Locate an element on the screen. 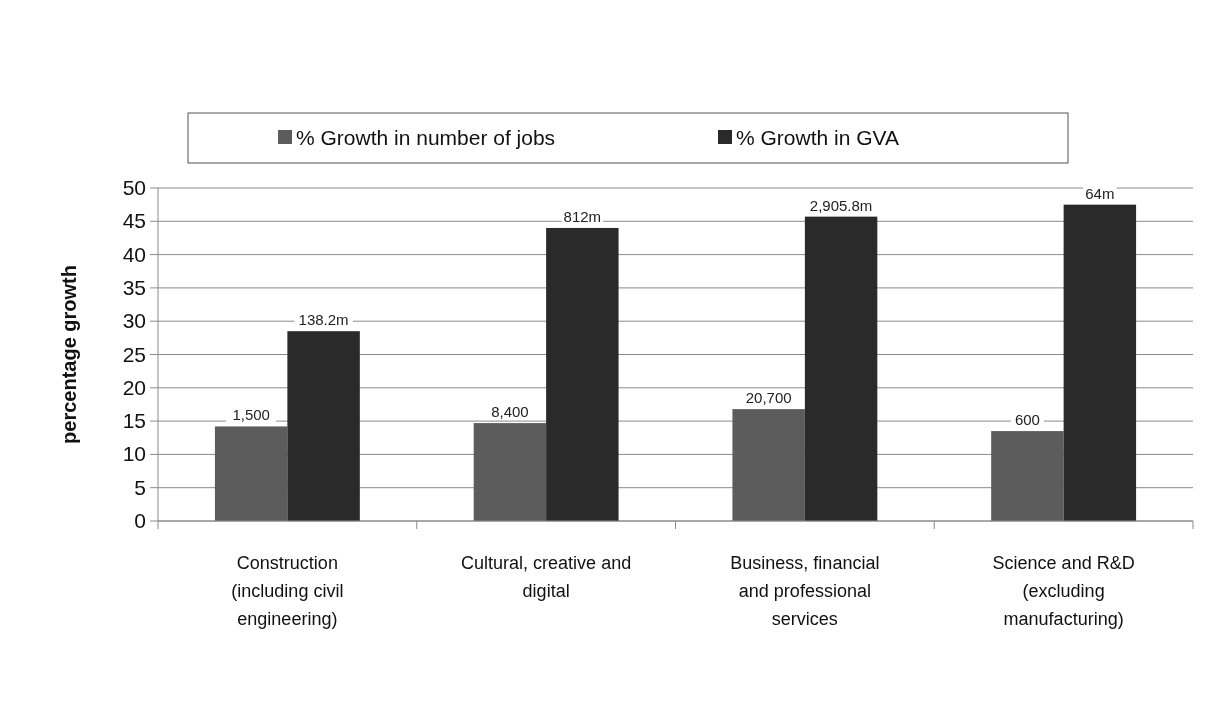  annotation: 20,700 is located at coordinates (768, 398).